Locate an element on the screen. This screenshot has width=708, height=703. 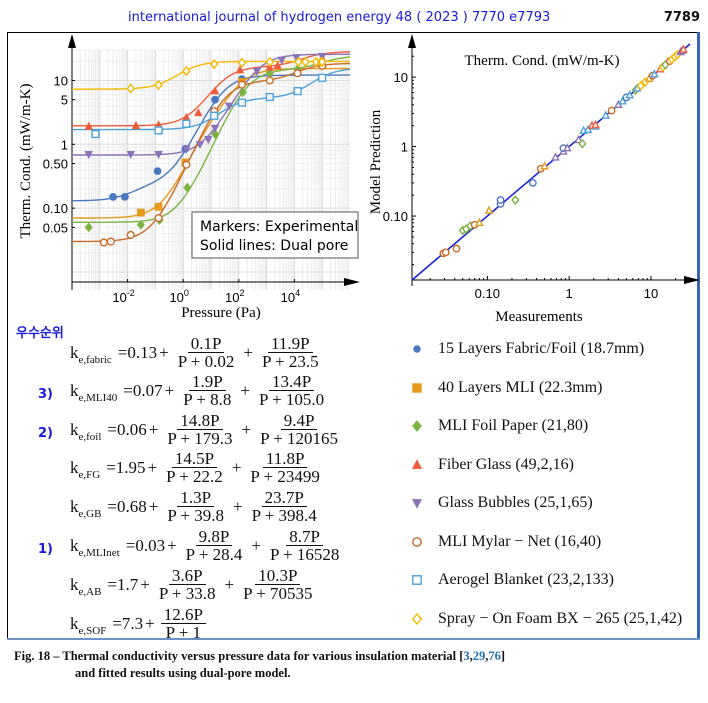
numerator: 14.5P is located at coordinates (194, 459).